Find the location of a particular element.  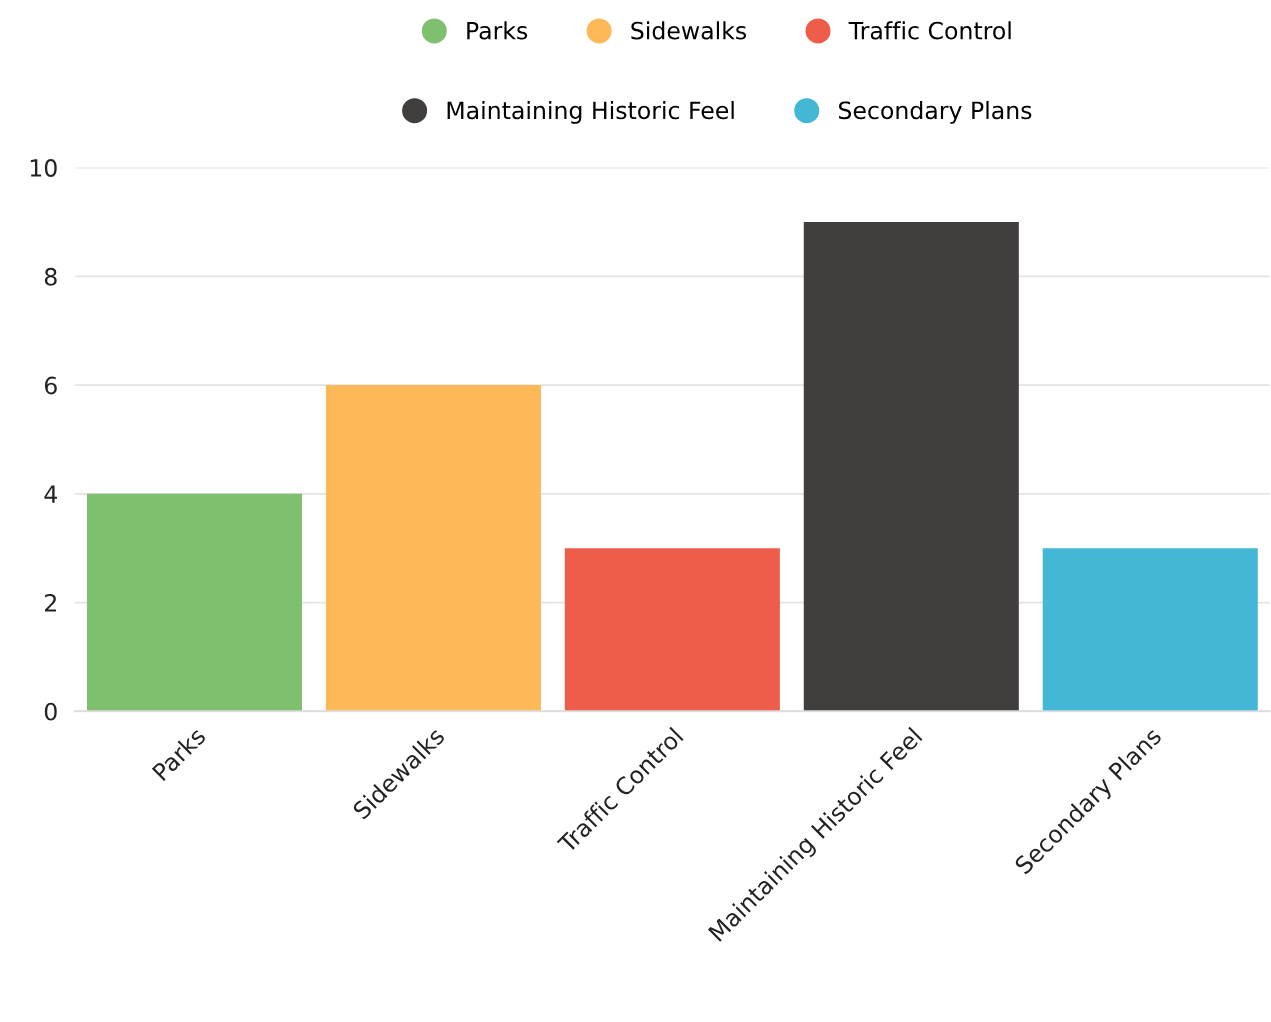

y-tick-label: 0 is located at coordinates (50, 711).